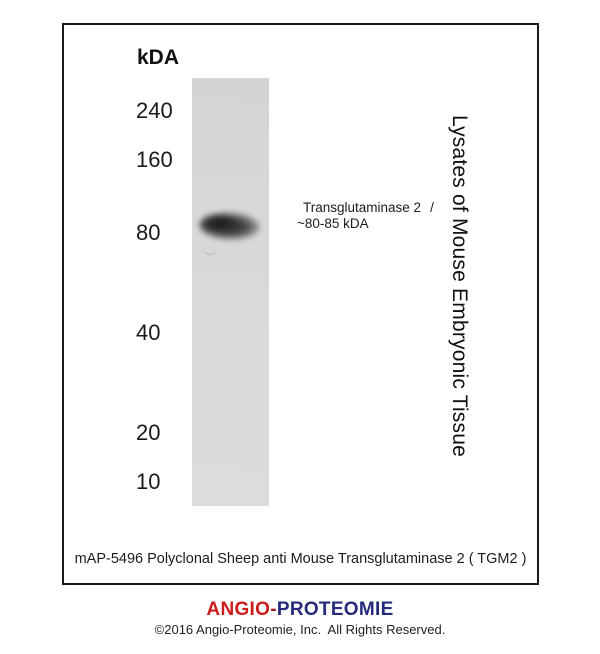  What do you see at coordinates (158, 57) in the screenshot?
I see `kda-unit-label: kDA` at bounding box center [158, 57].